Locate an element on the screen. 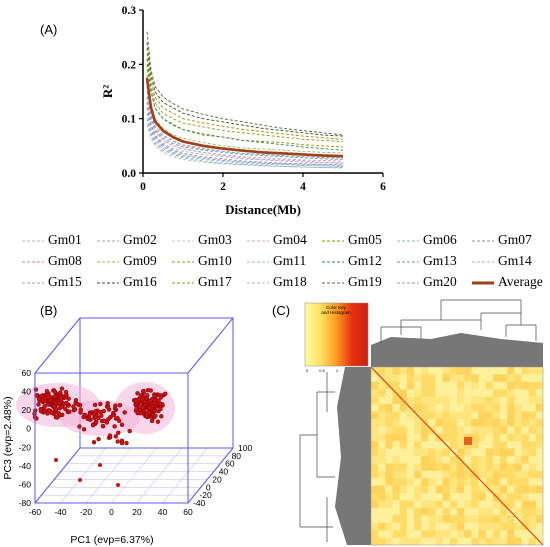  series-line-gm10 is located at coordinates (245, 97).